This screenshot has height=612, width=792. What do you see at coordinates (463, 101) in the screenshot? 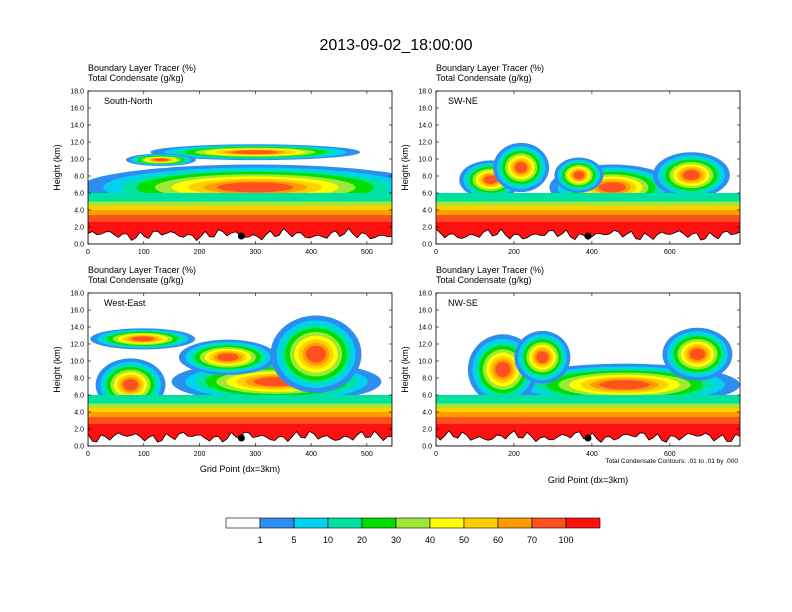
I see `panel-label: SW-NE` at bounding box center [463, 101].